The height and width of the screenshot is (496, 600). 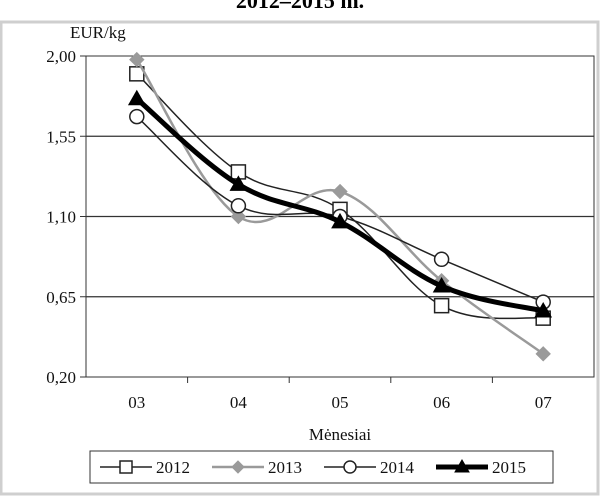 What do you see at coordinates (61, 297) in the screenshot?
I see `y-tick-label: 0,65` at bounding box center [61, 297].